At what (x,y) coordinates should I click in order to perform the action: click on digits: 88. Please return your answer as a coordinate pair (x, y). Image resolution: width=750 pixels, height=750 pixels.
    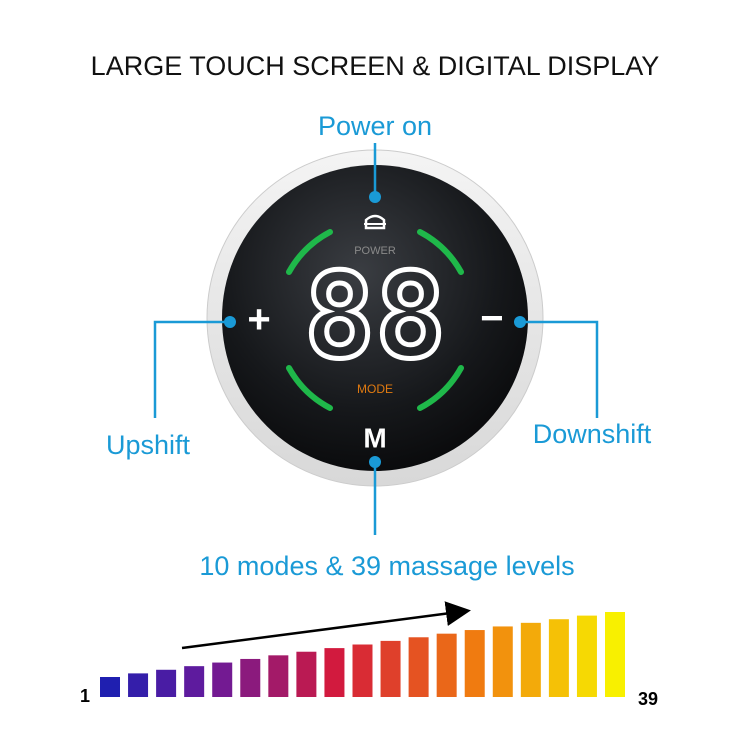
    Looking at the image, I should click on (375, 316).